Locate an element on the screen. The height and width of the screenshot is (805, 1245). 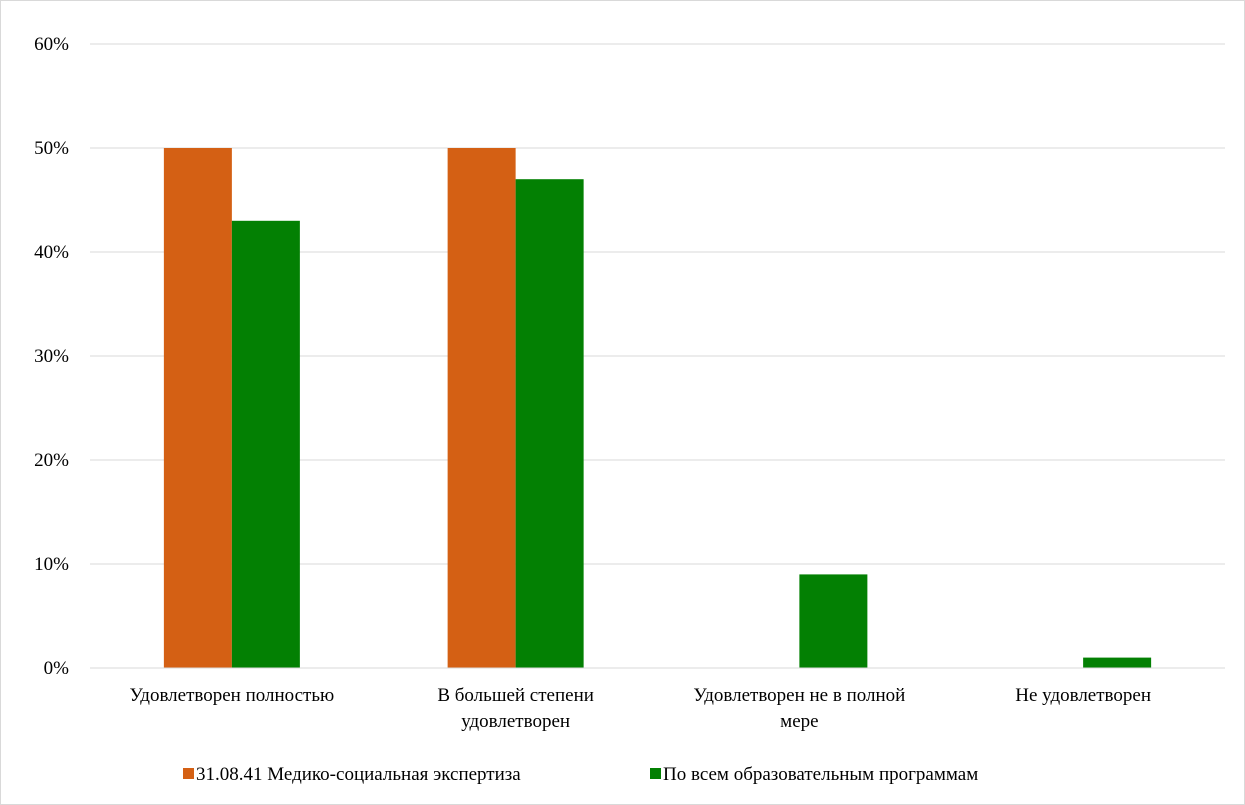
legend-label-0: 31.08.41 Медико-социальная экспертиза is located at coordinates (358, 774).